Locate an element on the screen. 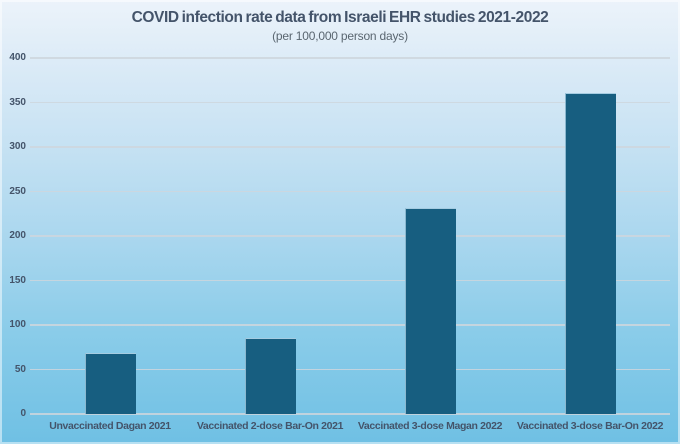  chart-subtitle: (per 100,000 person days) is located at coordinates (340, 36).